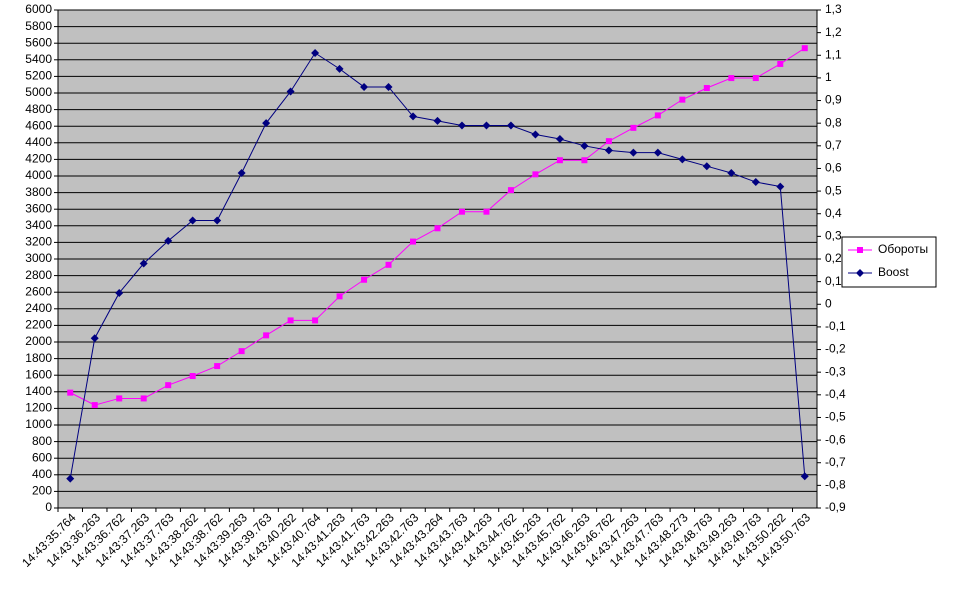 This screenshot has height=590, width=960. Describe the element at coordinates (833, 281) in the screenshot. I see `y2-tick-label: 0,1` at that location.